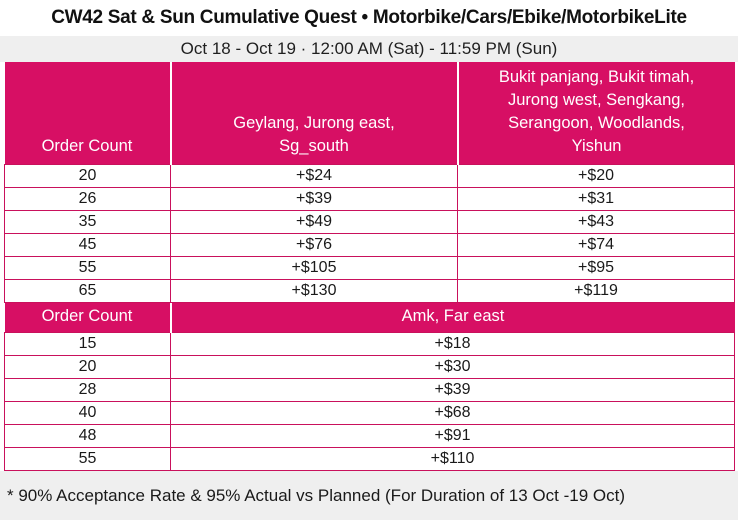  I want to click on table-row: 55 +$110, so click(369, 459).